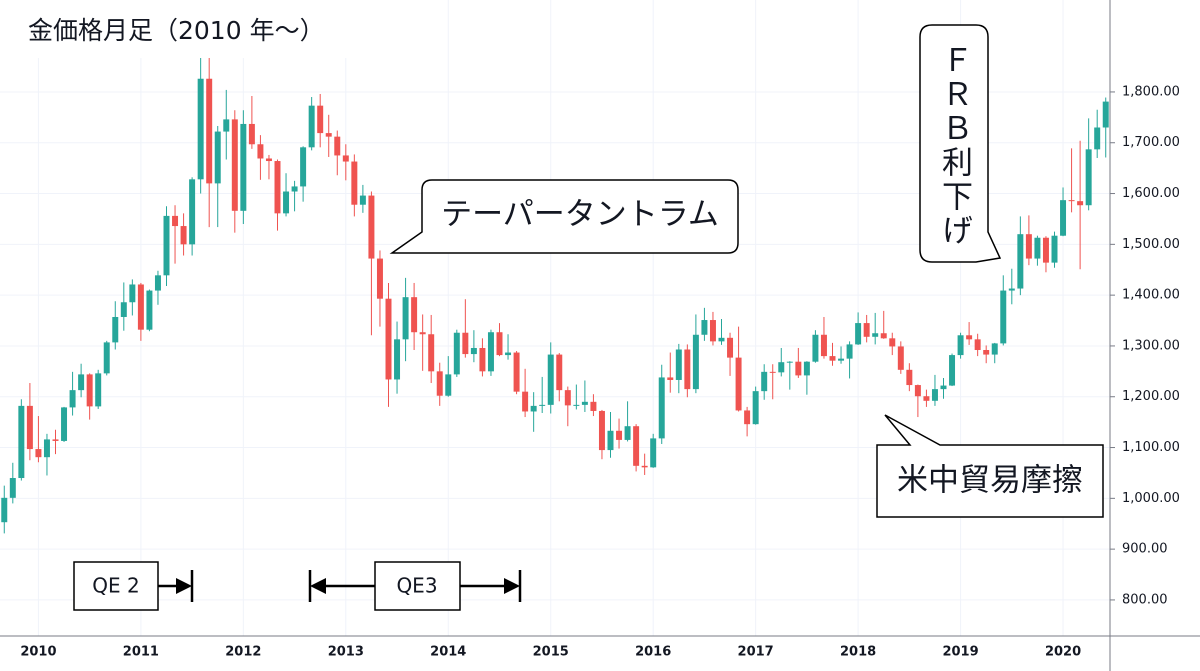  I want to click on y-tick-label: 1,100.00, so click(1151, 447).